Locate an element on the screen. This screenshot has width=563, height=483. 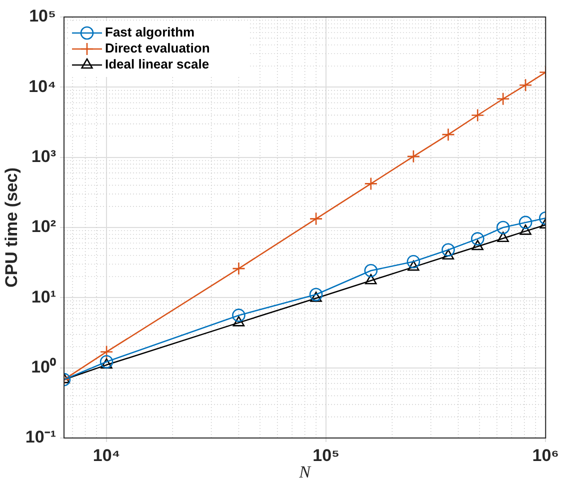
y-tick-label: 10¹ is located at coordinates (43, 296).